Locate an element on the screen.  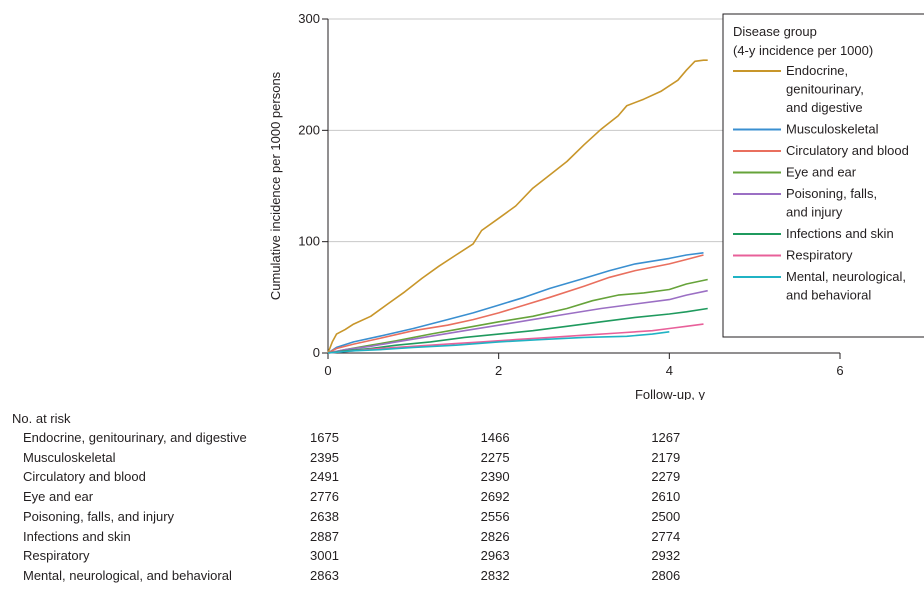
legend-label: and digestive is located at coordinates (824, 107).